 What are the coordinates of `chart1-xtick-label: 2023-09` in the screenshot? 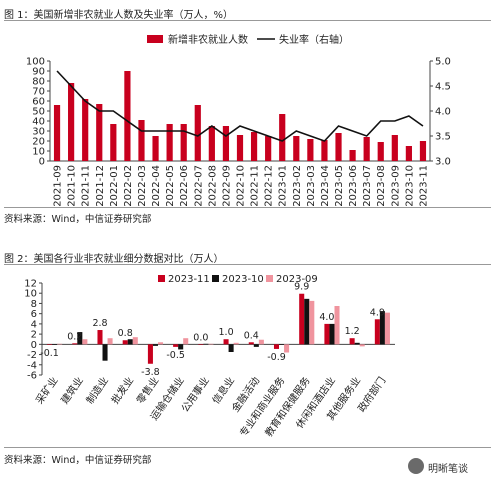 It's located at (395, 186).